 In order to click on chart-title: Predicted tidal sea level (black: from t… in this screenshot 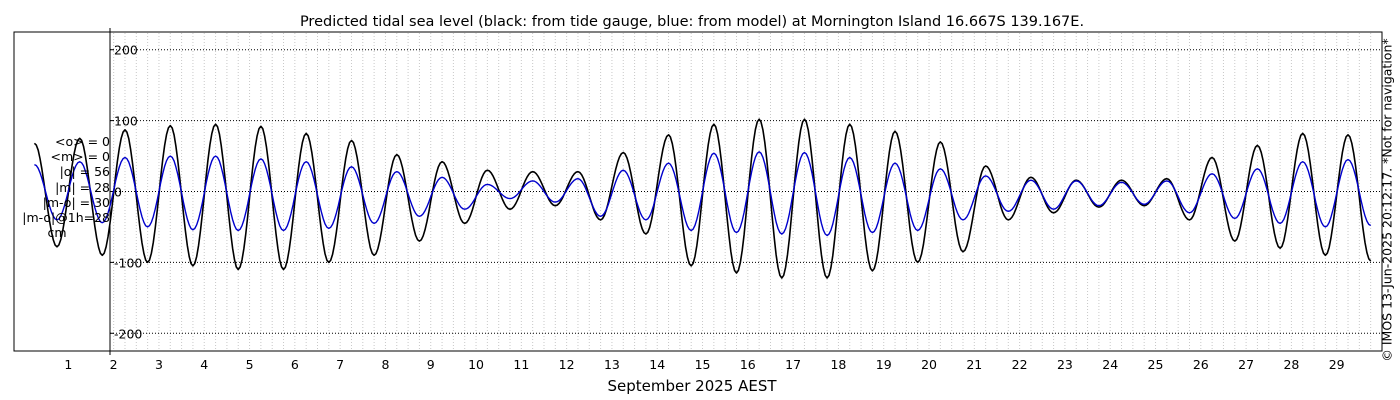, I will do `click(692, 22)`.